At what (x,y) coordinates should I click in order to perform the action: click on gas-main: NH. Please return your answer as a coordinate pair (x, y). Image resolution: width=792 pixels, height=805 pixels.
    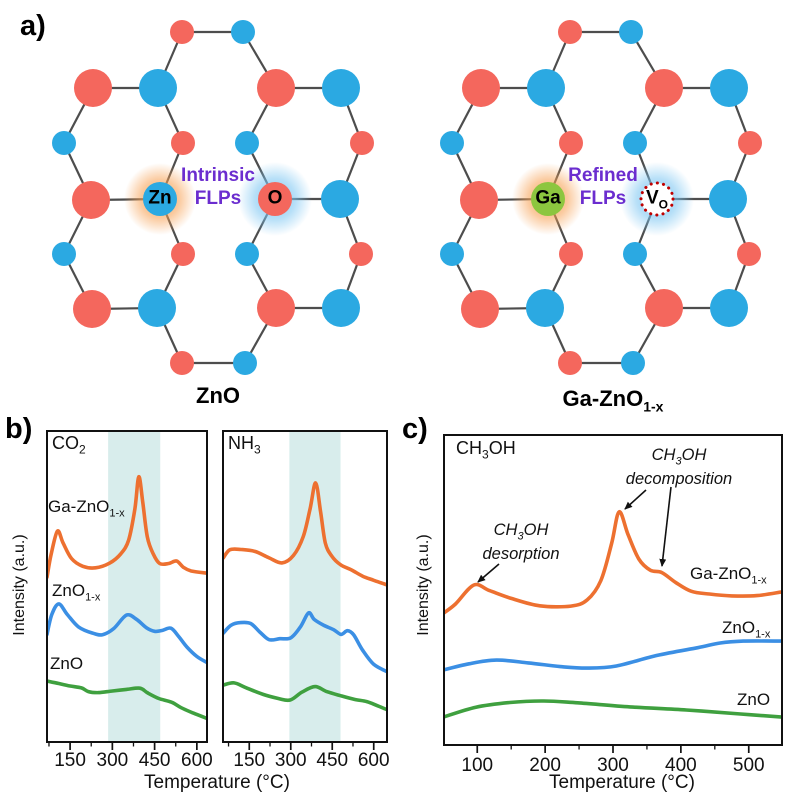
    Looking at the image, I should click on (241, 443).